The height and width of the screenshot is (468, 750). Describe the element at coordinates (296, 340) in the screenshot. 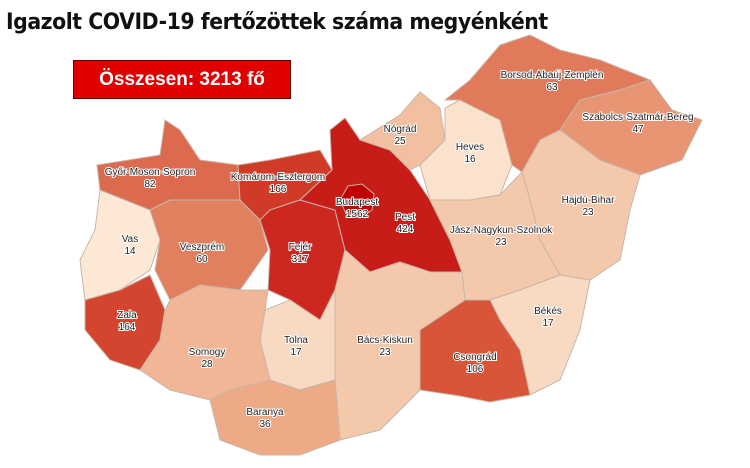

I see `county-name-label: Tolna` at that location.